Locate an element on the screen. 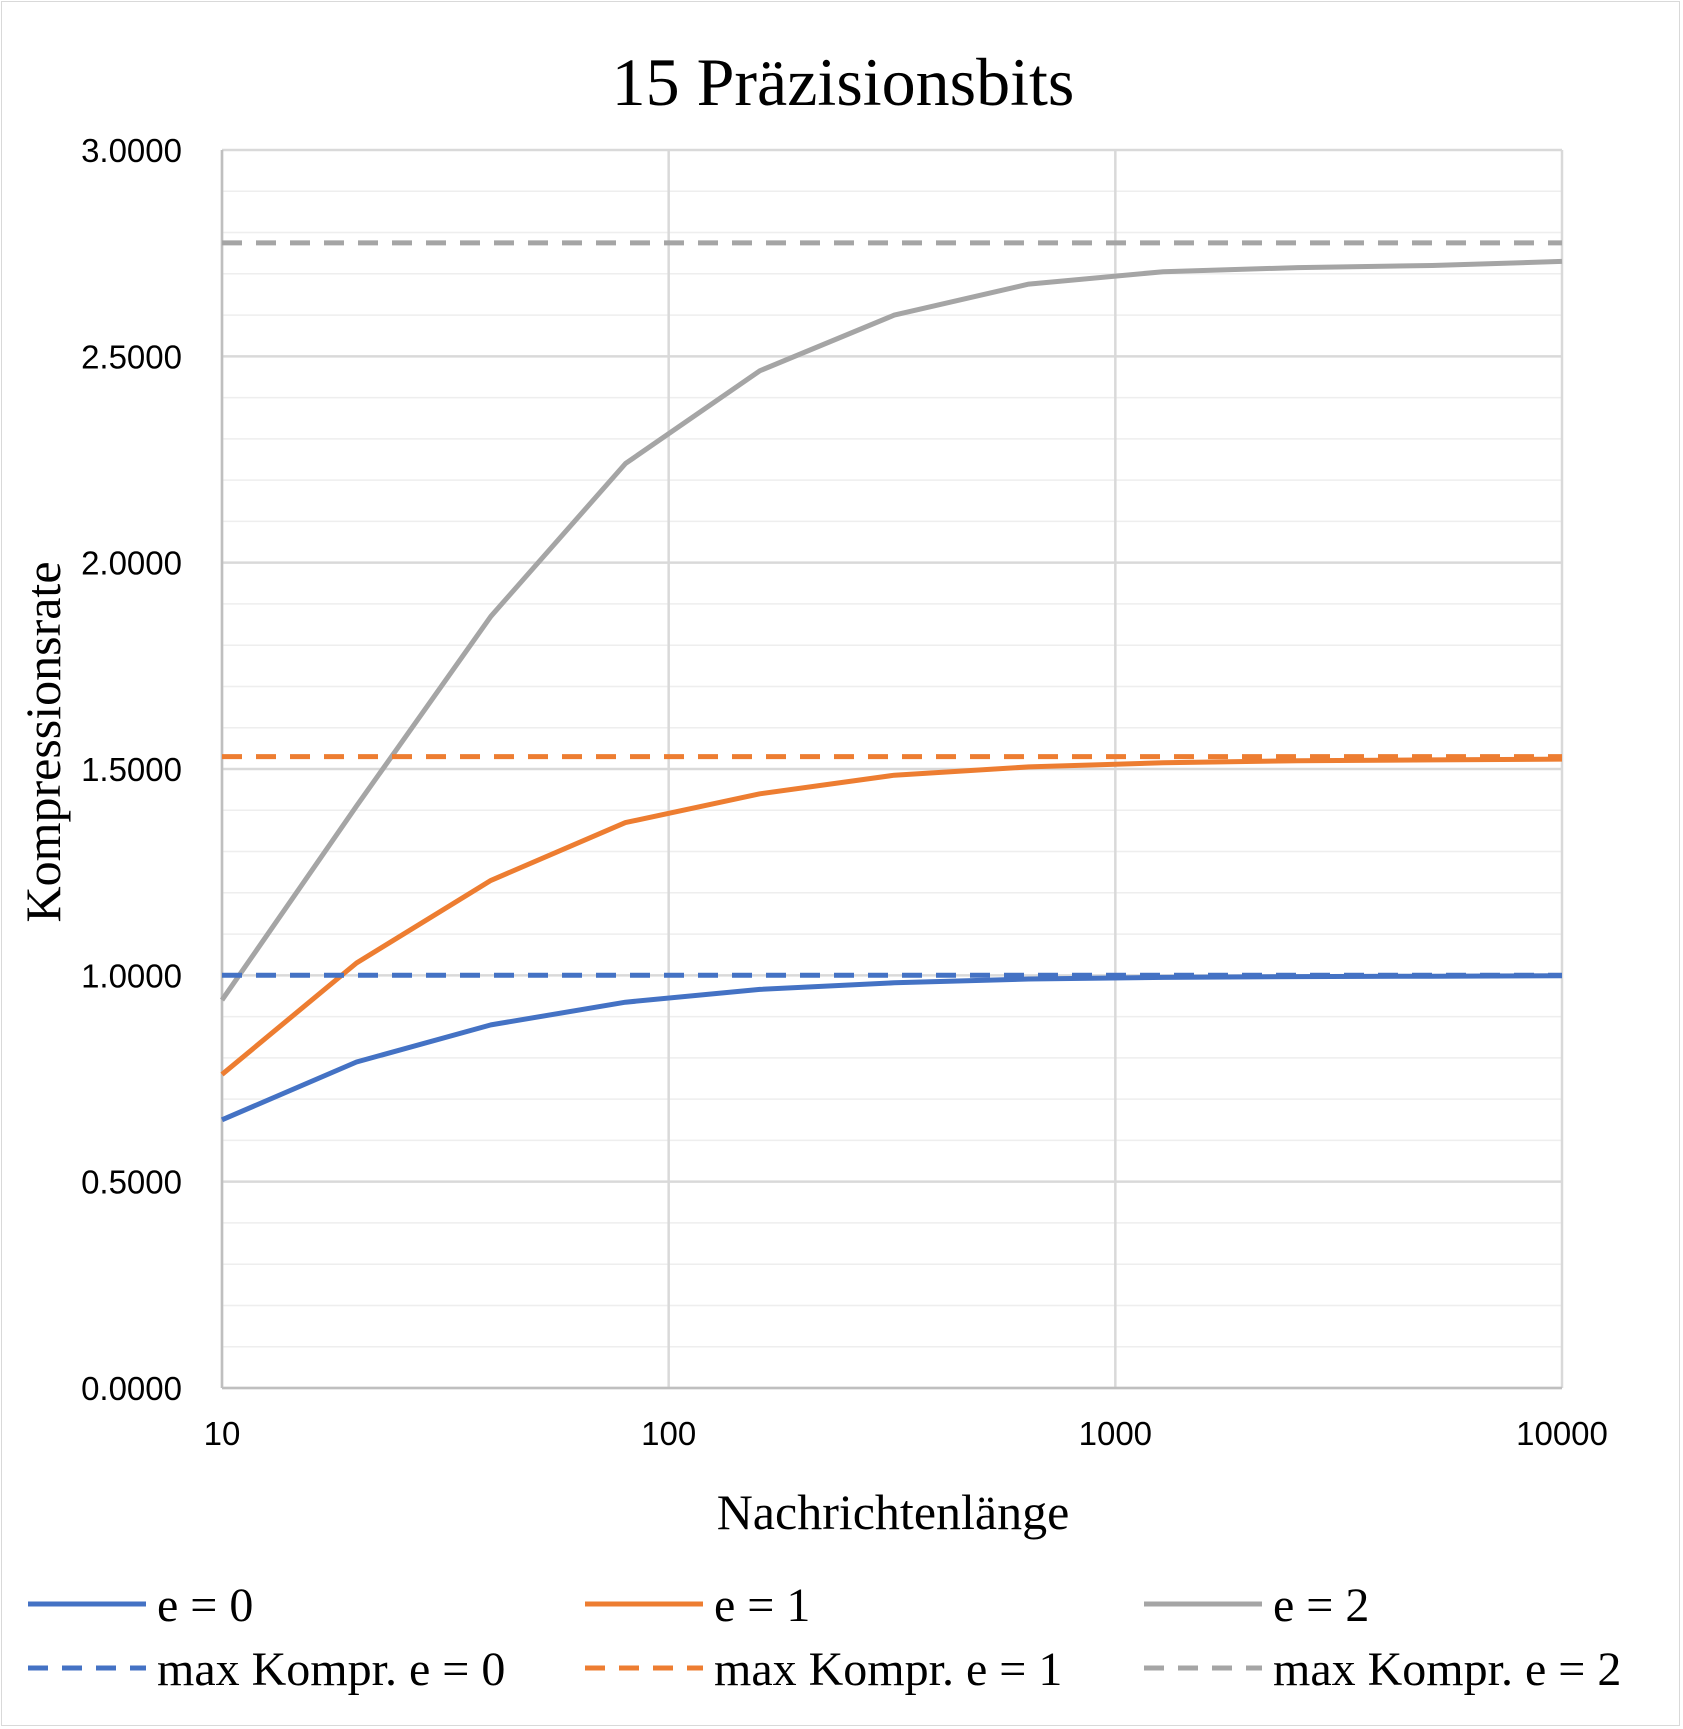 The image size is (1683, 1729). legend-label: max Kompr. e = 2 is located at coordinates (1447, 1669).